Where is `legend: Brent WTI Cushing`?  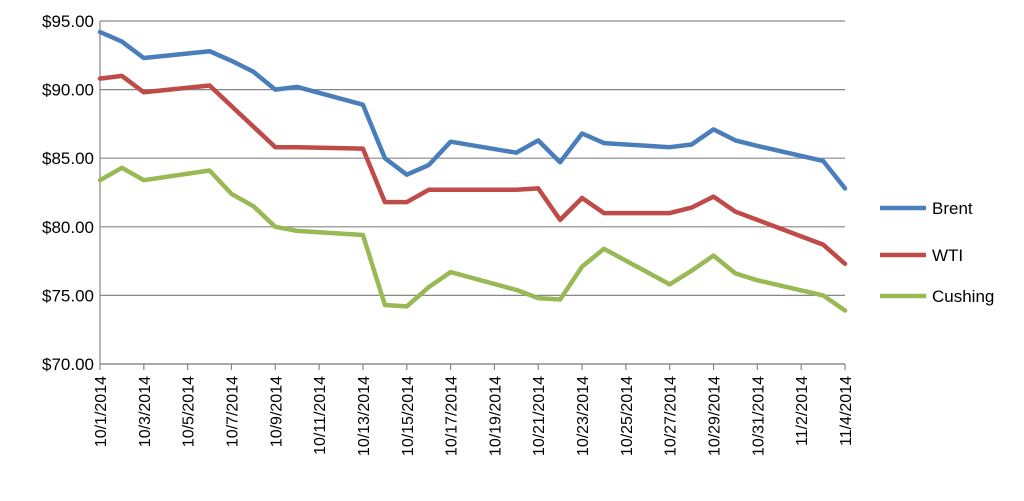 legend: Brent WTI Cushing is located at coordinates (937, 252).